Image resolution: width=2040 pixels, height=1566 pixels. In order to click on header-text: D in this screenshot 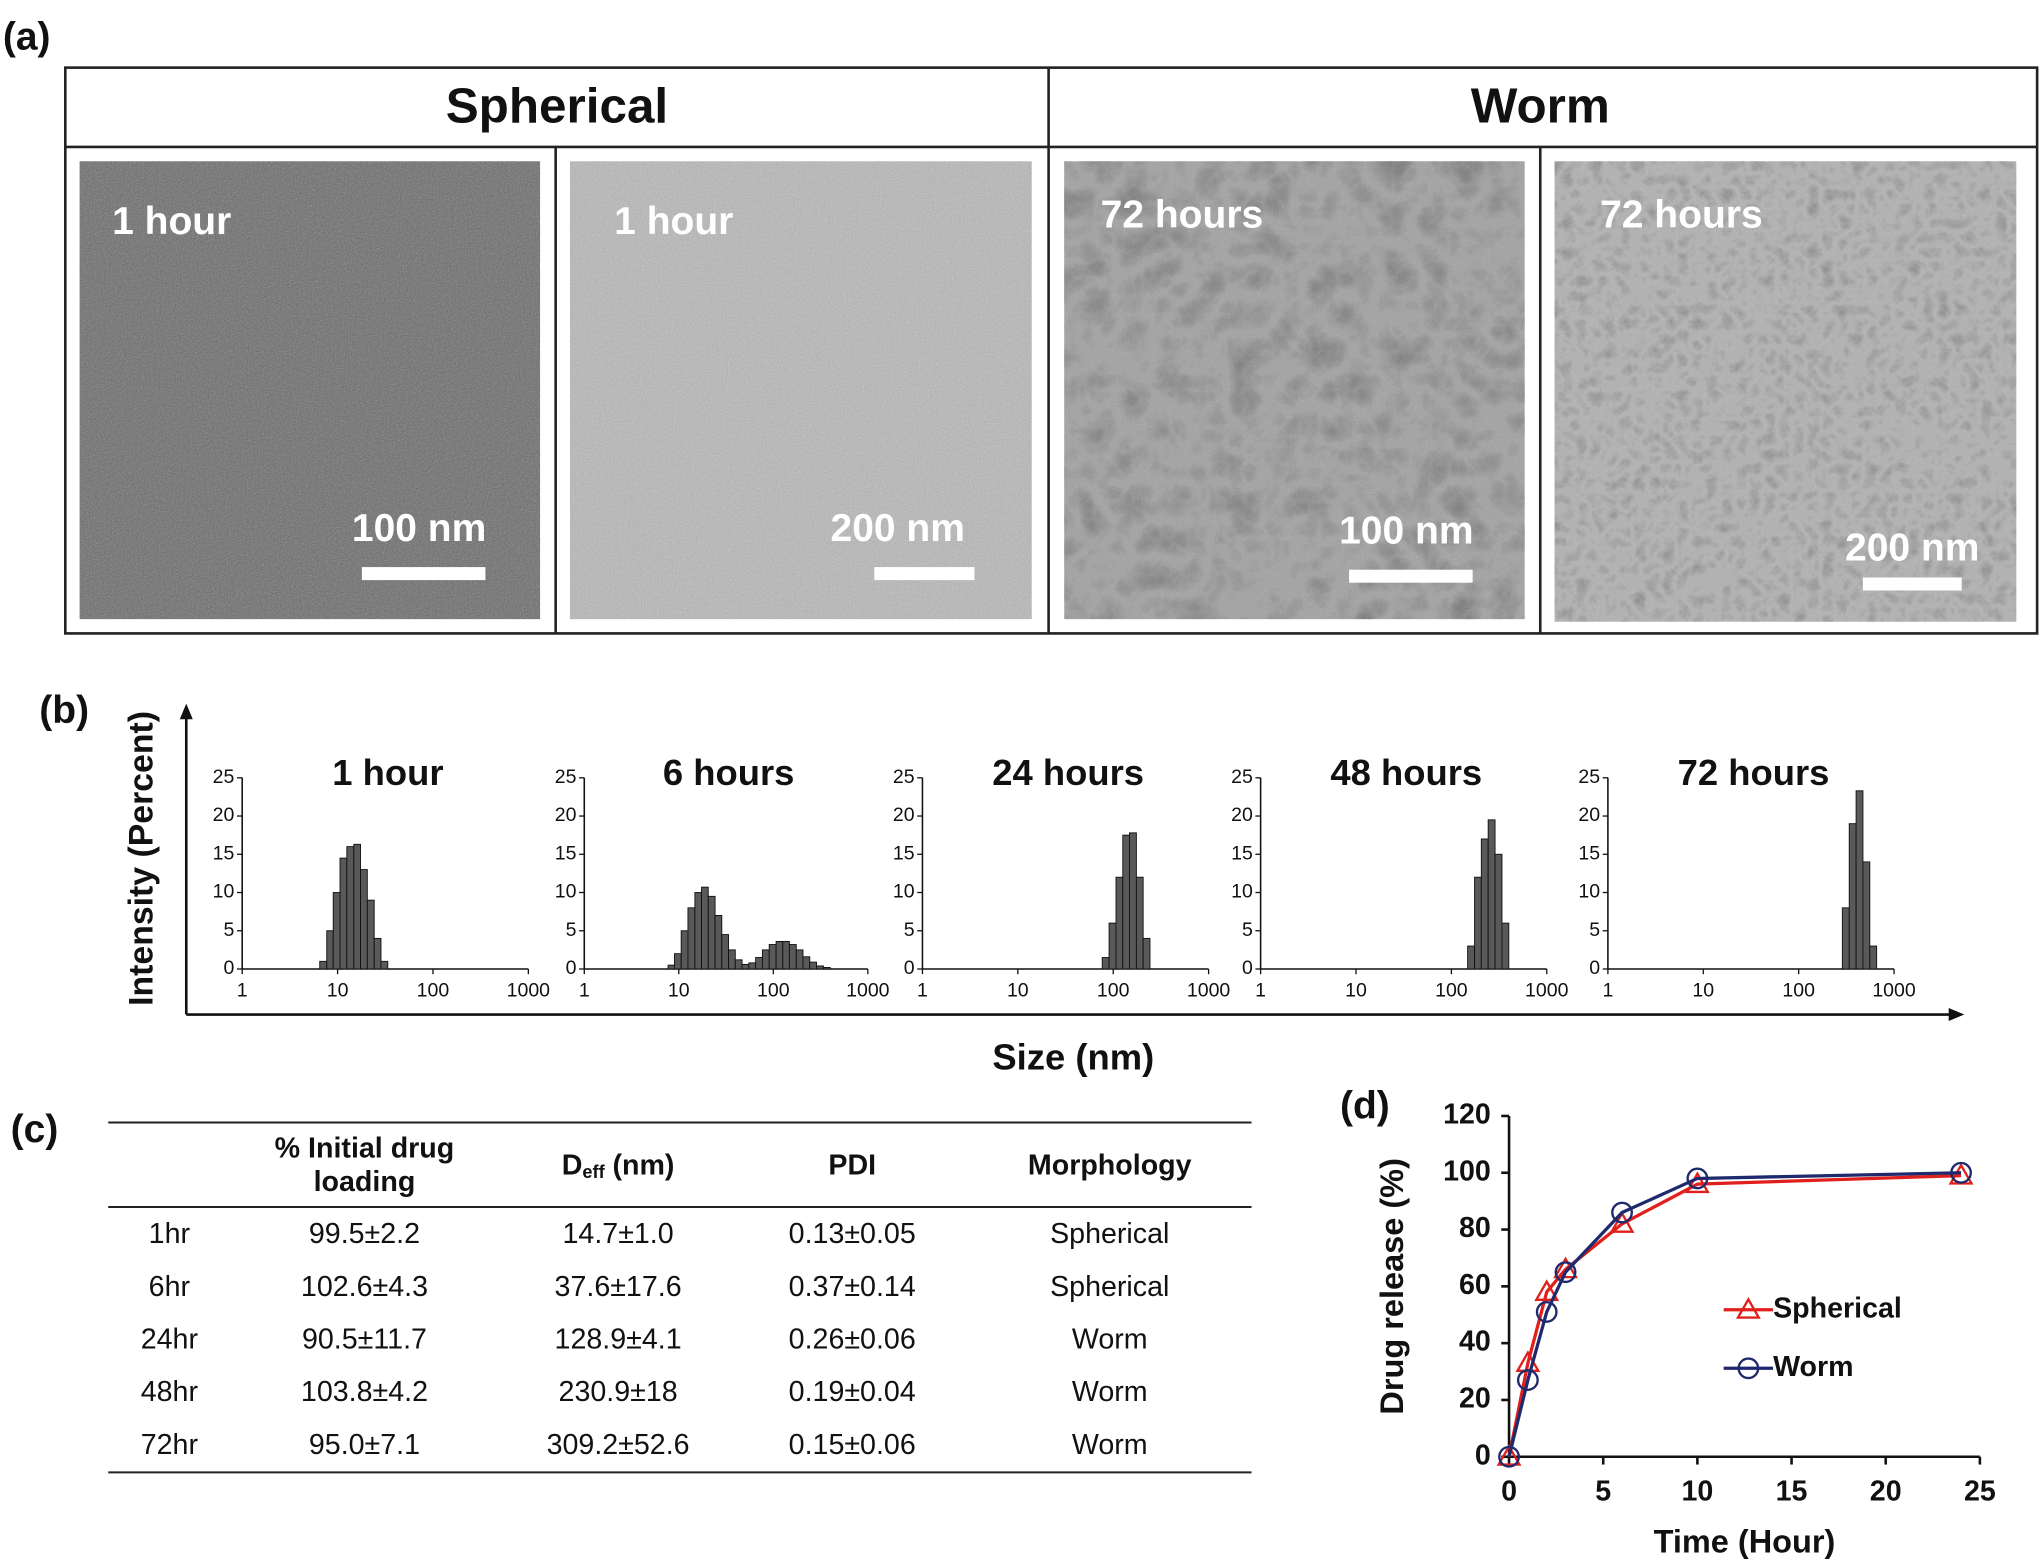, I will do `click(572, 1165)`.